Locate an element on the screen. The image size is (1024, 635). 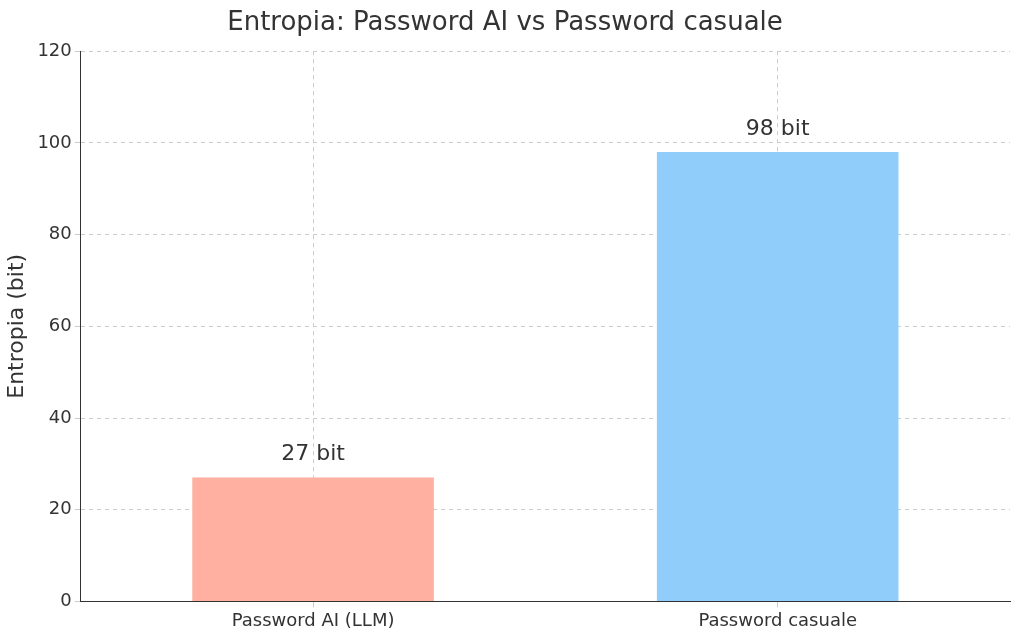
data-label: 98 bit is located at coordinates (777, 127).